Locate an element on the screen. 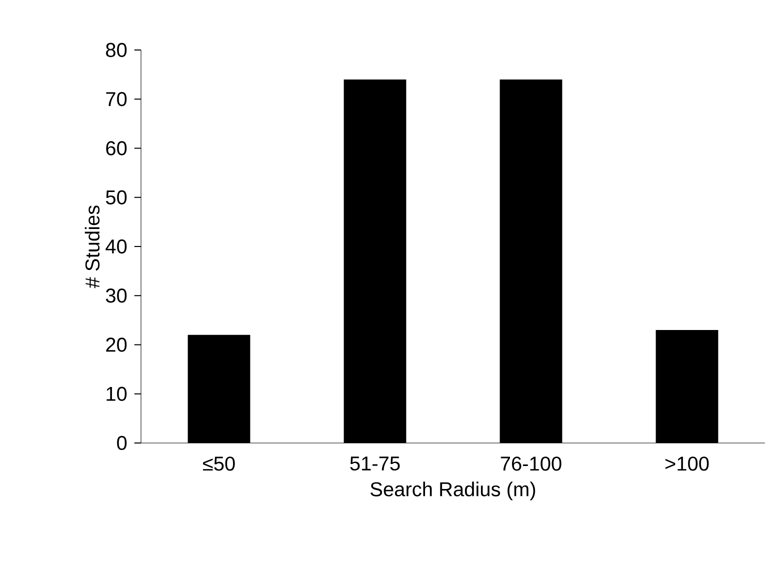 This screenshot has height=578, width=771. y-tick-label: 30 is located at coordinates (116, 295).